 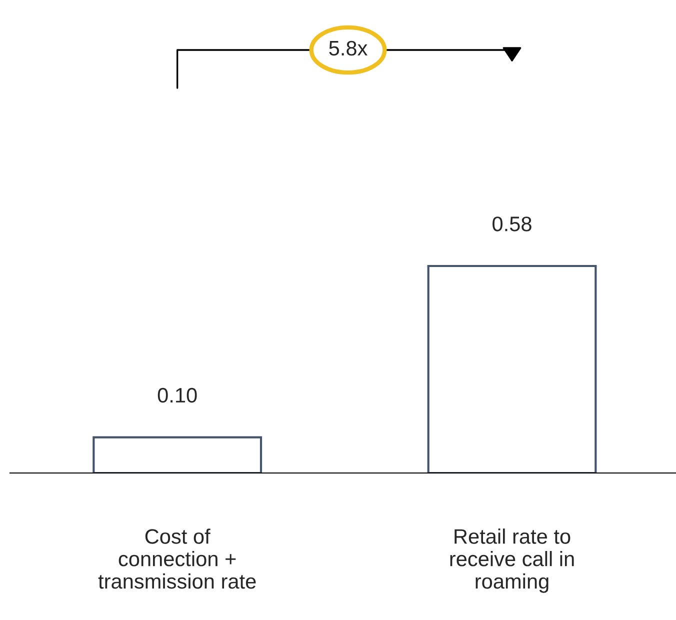 What do you see at coordinates (512, 560) in the screenshot?
I see `x-tick-label: Retail rate to receive call in roaming` at bounding box center [512, 560].